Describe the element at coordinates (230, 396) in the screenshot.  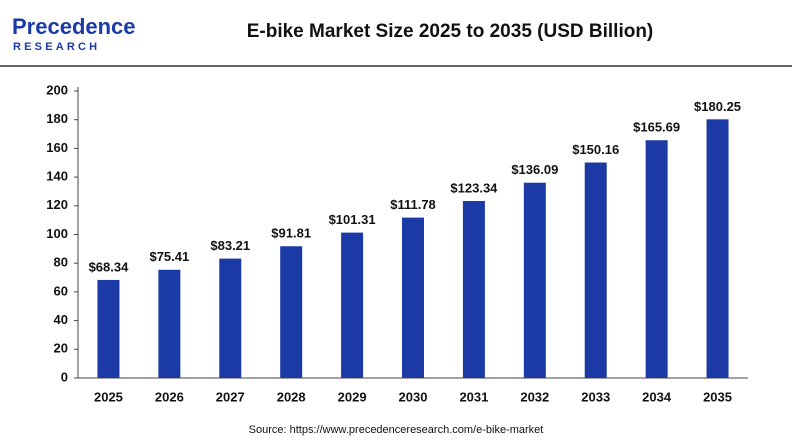
I see `x-tick-label: 2027` at that location.